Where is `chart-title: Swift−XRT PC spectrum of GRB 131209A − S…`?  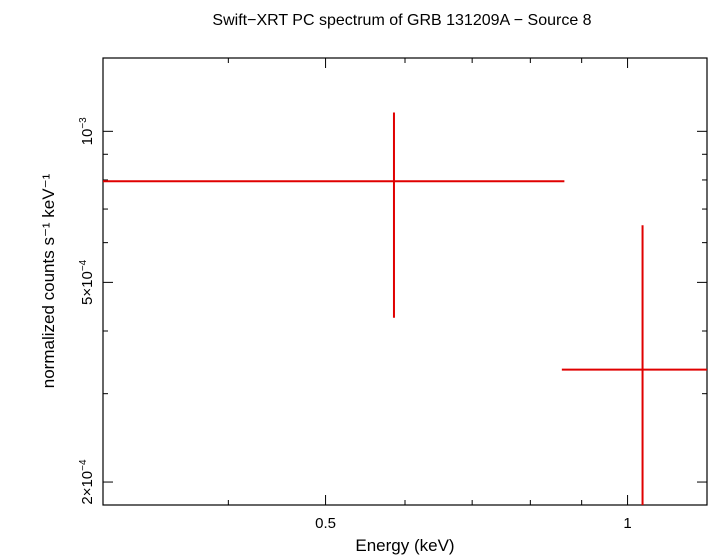
chart-title: Swift−XRT PC spectrum of GRB 131209A − S… is located at coordinates (401, 20).